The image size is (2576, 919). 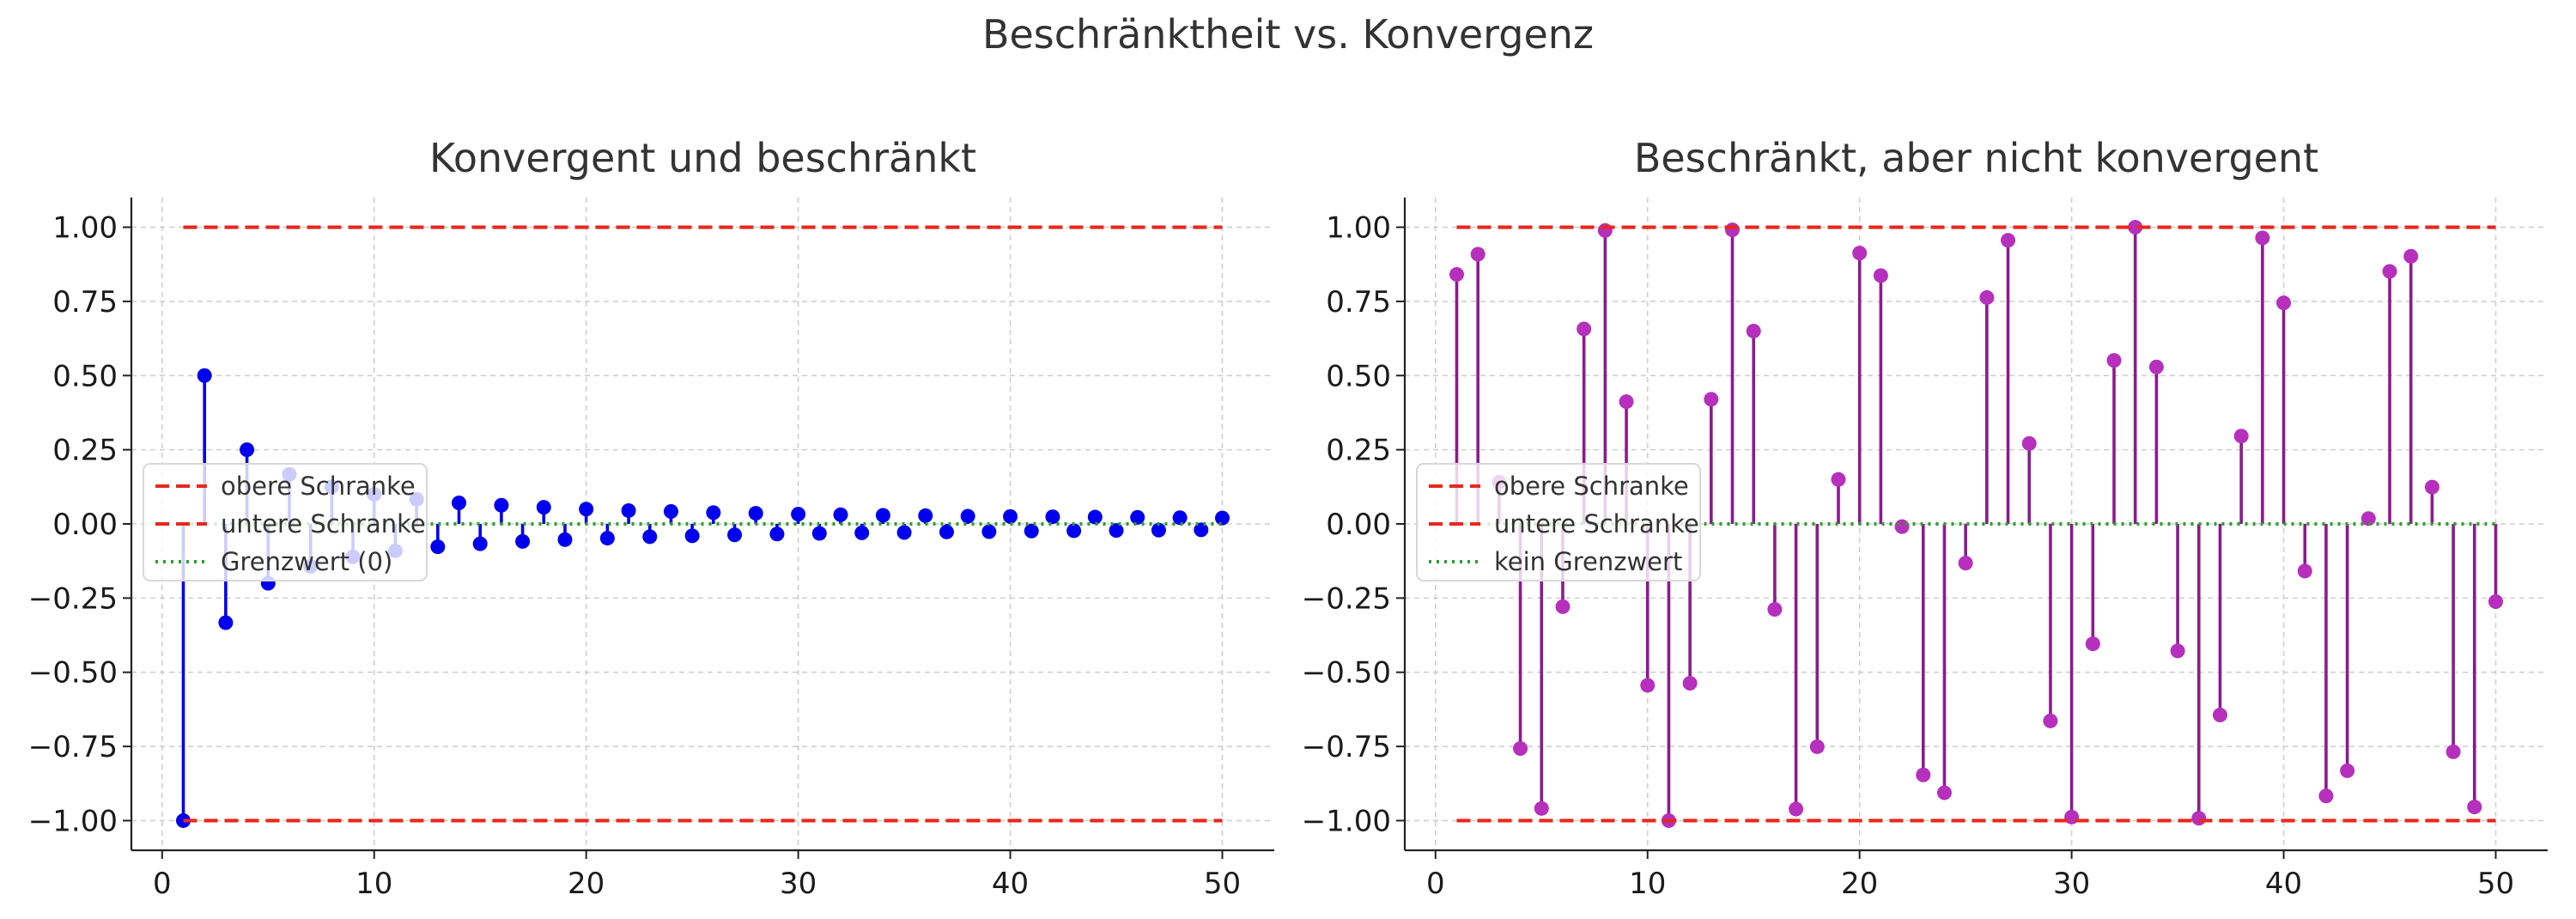 What do you see at coordinates (85, 228) in the screenshot?
I see `y-tick-label: 1.00` at bounding box center [85, 228].